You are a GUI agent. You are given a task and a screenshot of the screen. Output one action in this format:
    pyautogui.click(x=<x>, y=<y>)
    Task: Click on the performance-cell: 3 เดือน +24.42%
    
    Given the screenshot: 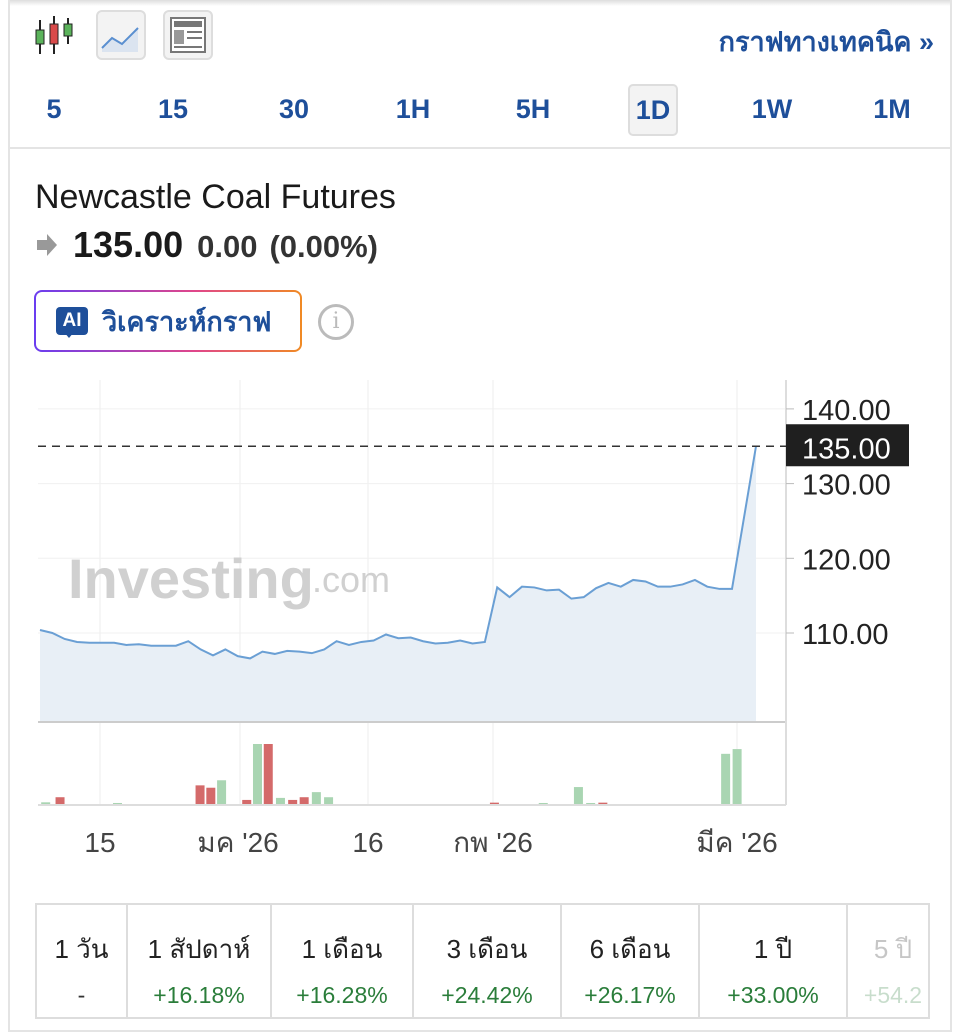 What is the action you would take?
    pyautogui.click(x=488, y=961)
    